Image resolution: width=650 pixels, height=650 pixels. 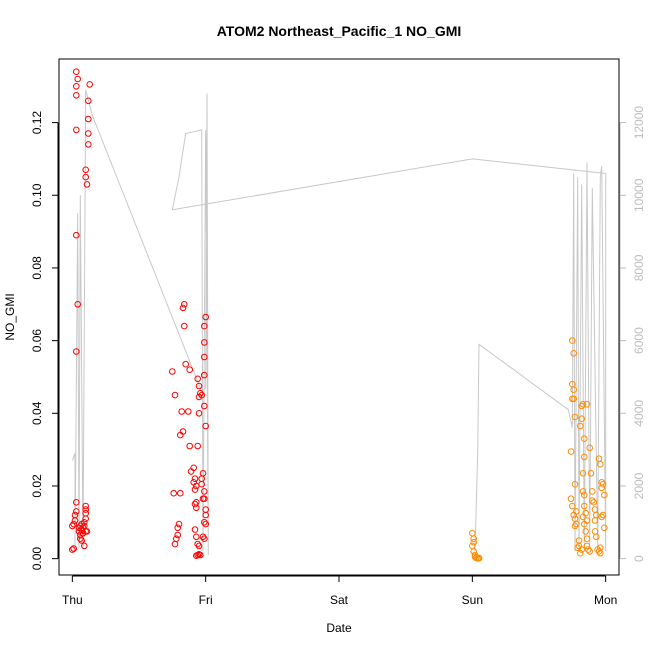 What do you see at coordinates (72, 600) in the screenshot?
I see `x-tick-label: Thu` at bounding box center [72, 600].